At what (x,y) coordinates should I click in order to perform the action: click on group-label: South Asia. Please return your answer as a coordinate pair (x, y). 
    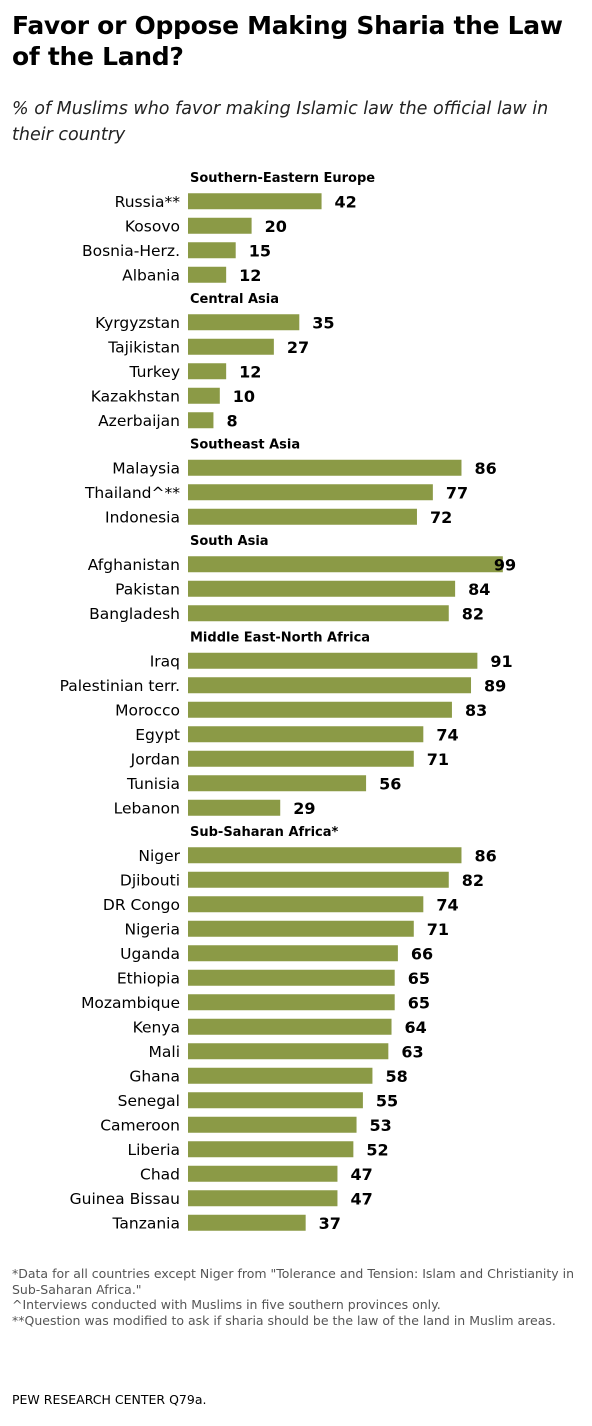
    Looking at the image, I should click on (229, 541).